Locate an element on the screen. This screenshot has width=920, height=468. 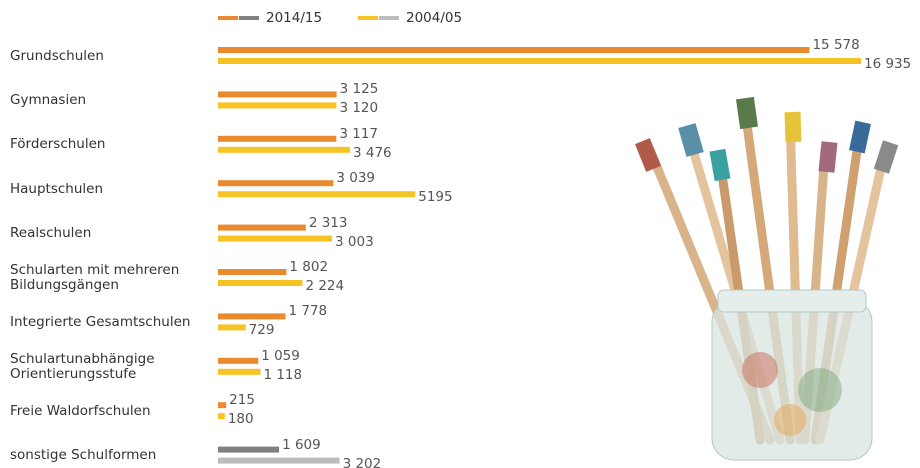
value-label: 1 778 is located at coordinates (308, 311).